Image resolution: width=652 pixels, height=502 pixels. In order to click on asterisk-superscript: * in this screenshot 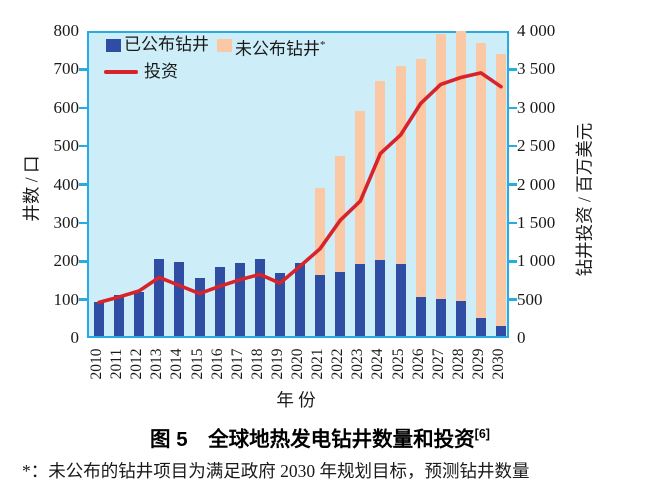, I will do `click(323, 45)`.